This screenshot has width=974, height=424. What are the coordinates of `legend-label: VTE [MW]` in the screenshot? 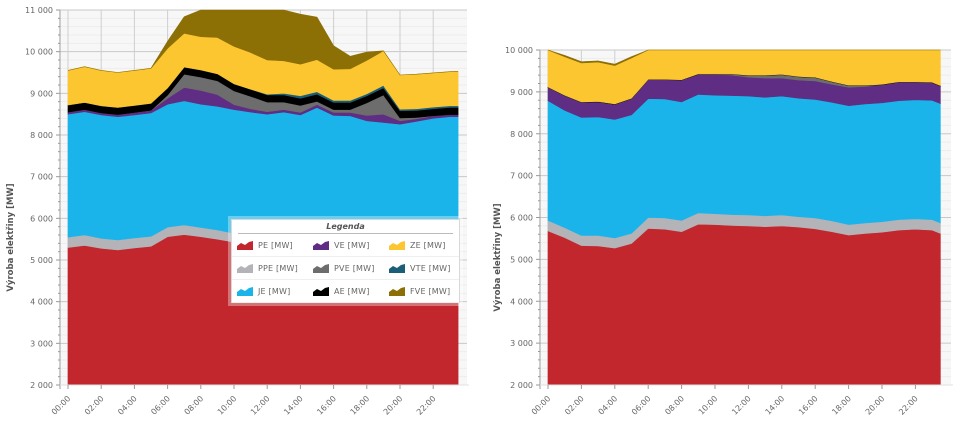 It's located at (430, 268).